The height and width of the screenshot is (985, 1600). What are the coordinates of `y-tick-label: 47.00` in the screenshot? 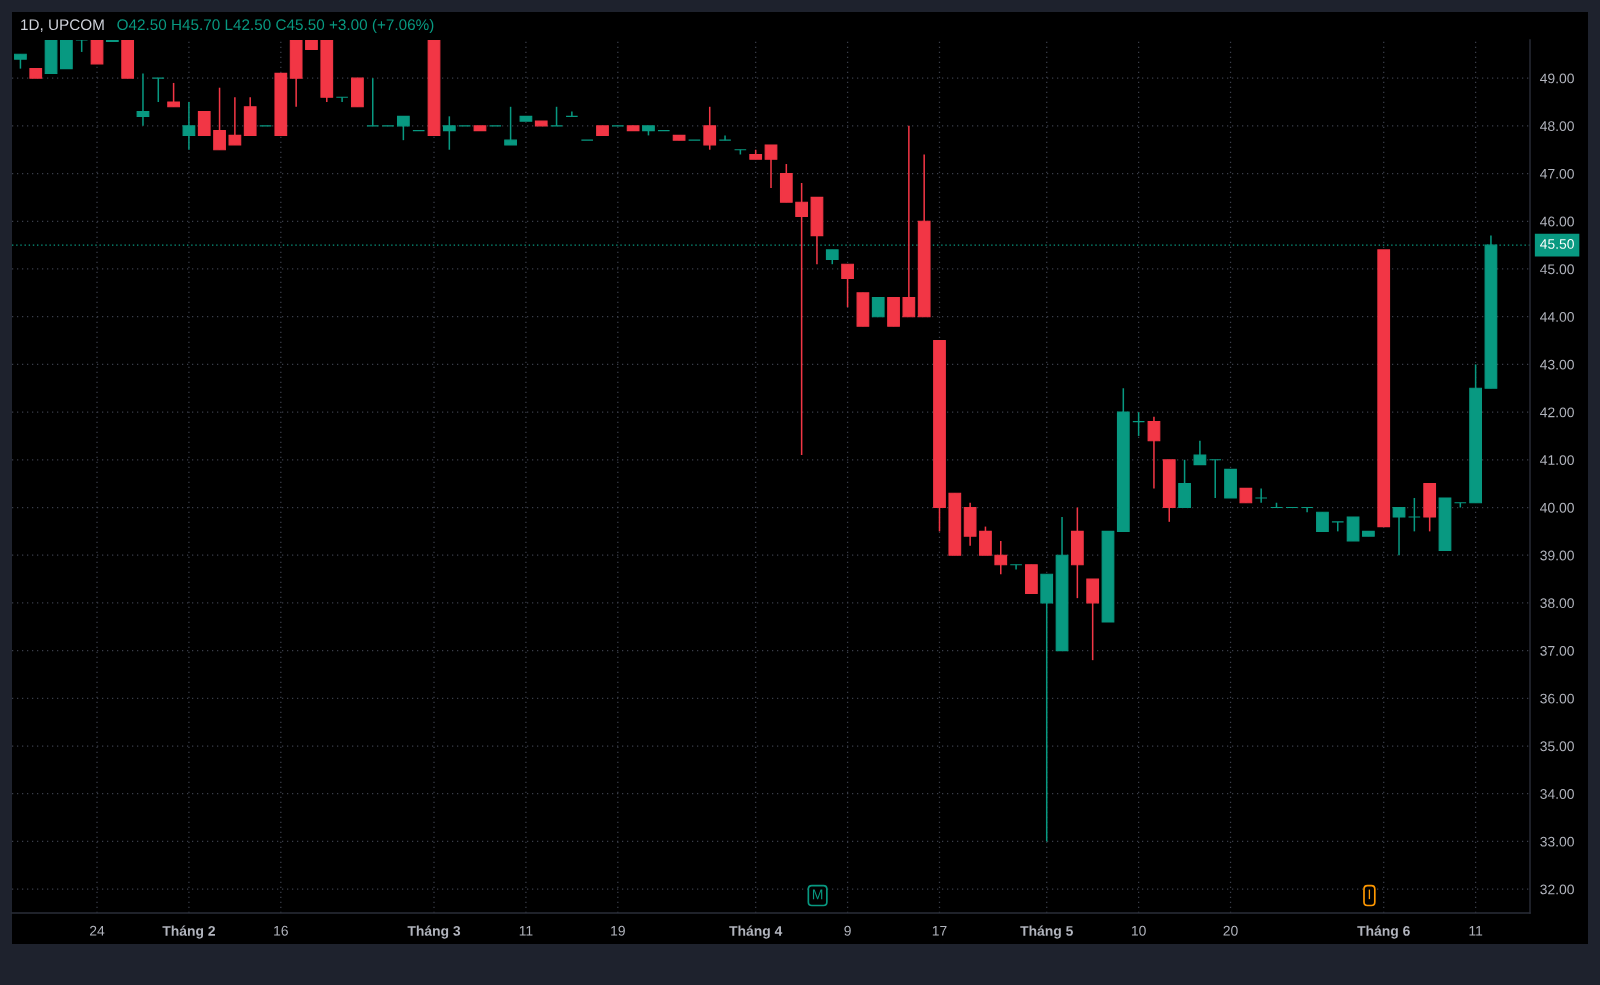 It's located at (1557, 173).